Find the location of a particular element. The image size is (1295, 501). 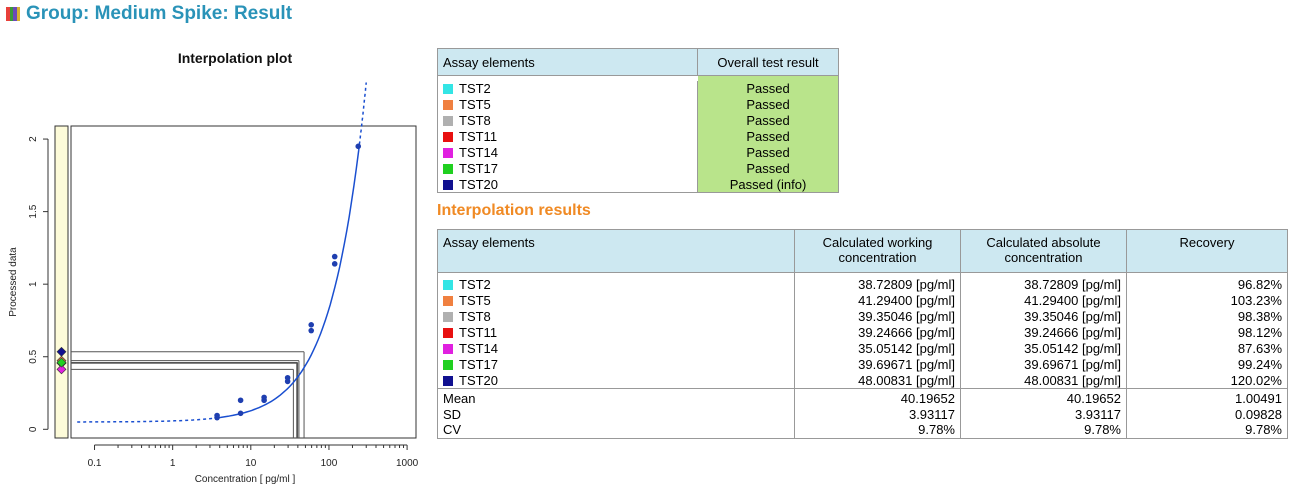

assay-name-cell: TST11 is located at coordinates (567, 136).